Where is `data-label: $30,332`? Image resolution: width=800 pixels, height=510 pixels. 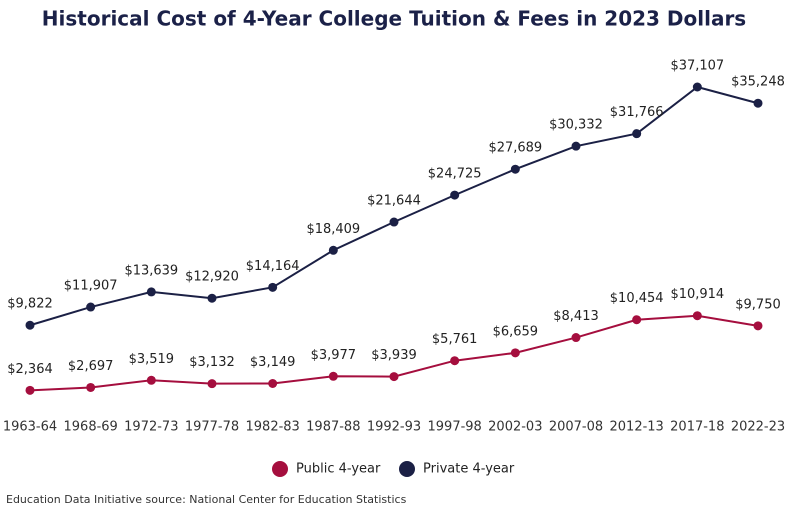 data-label: $30,332 is located at coordinates (576, 125).